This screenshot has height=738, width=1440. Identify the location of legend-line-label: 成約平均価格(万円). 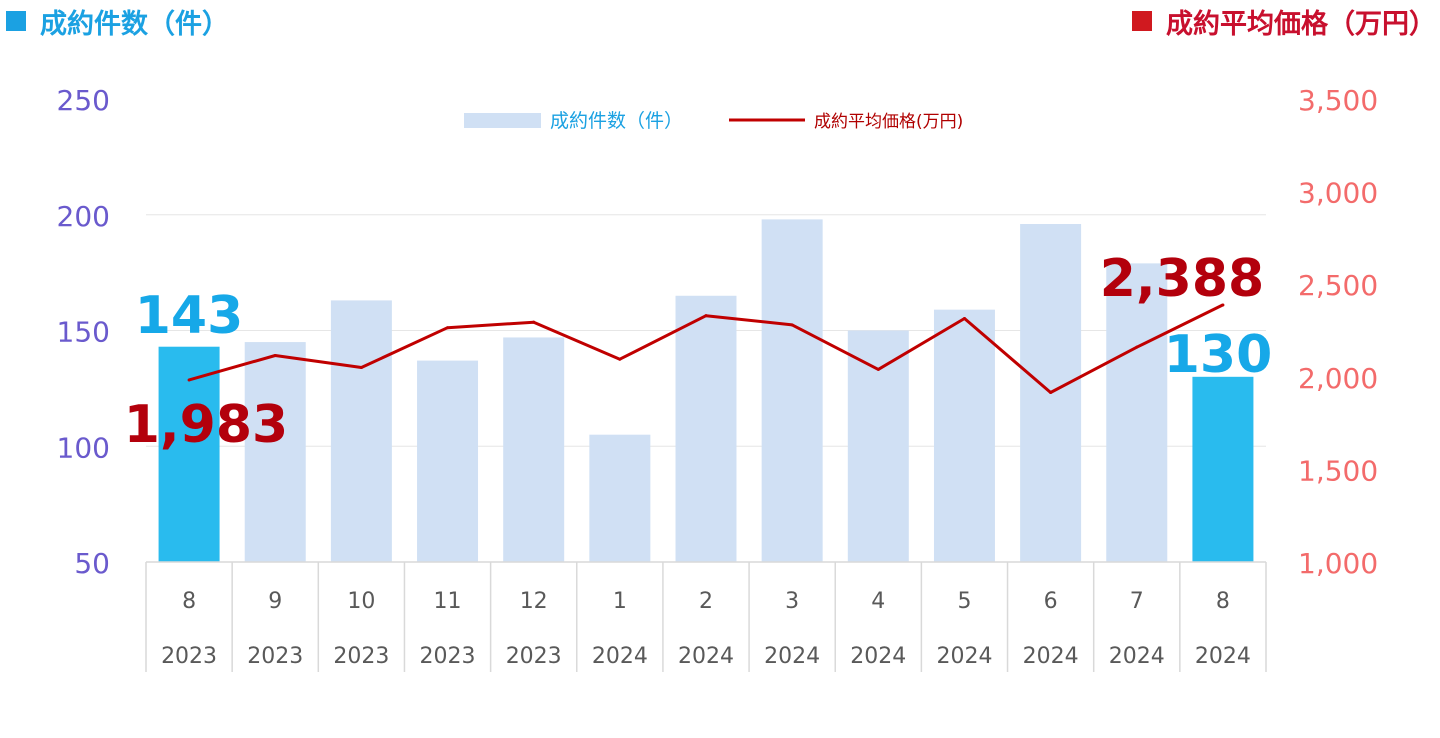
(888, 122).